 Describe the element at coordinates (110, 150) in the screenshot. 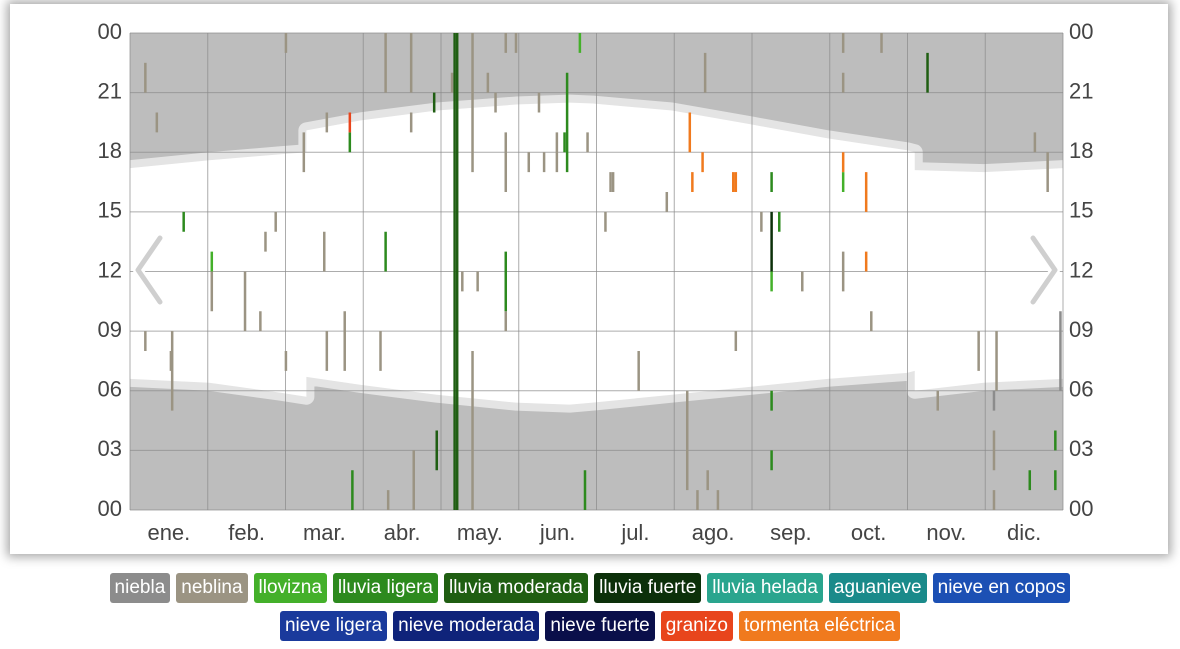

I see `y-tick-label: 18` at that location.